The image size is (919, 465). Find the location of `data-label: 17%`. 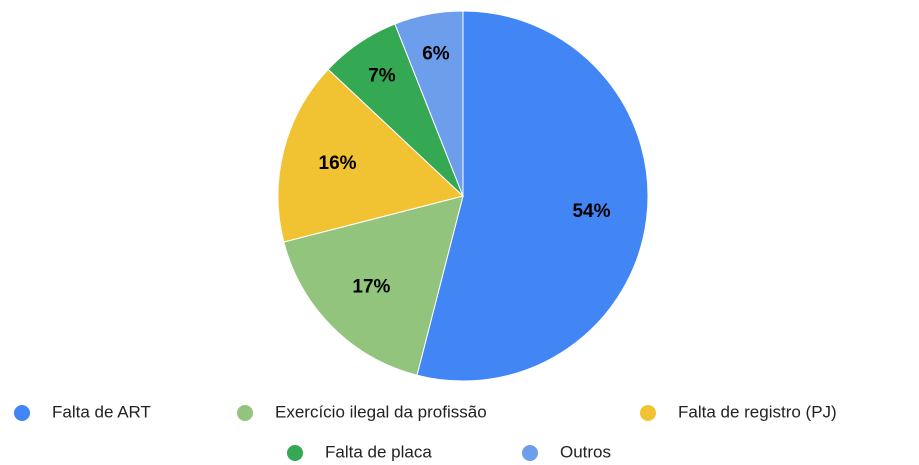

data-label: 17% is located at coordinates (371, 287).